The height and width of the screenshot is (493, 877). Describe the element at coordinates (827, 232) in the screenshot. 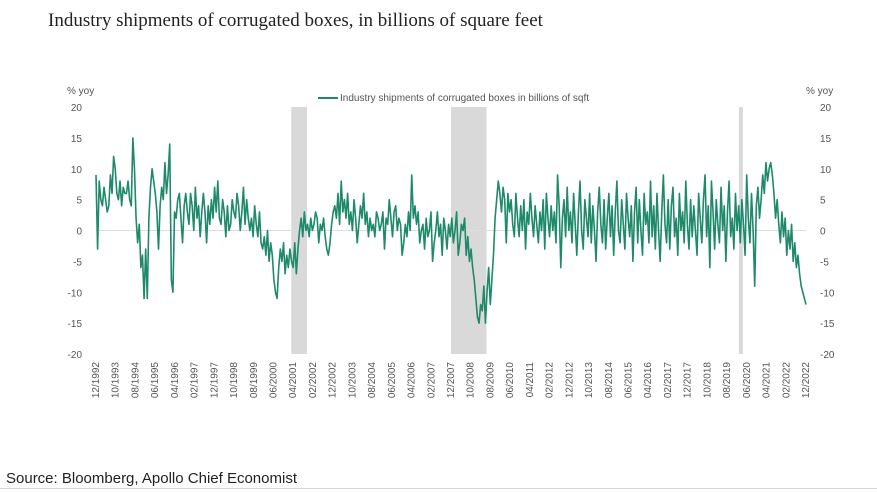

I see `y-axis-right: 20 15 10 5 0 -5 -10 -15 -20` at that location.